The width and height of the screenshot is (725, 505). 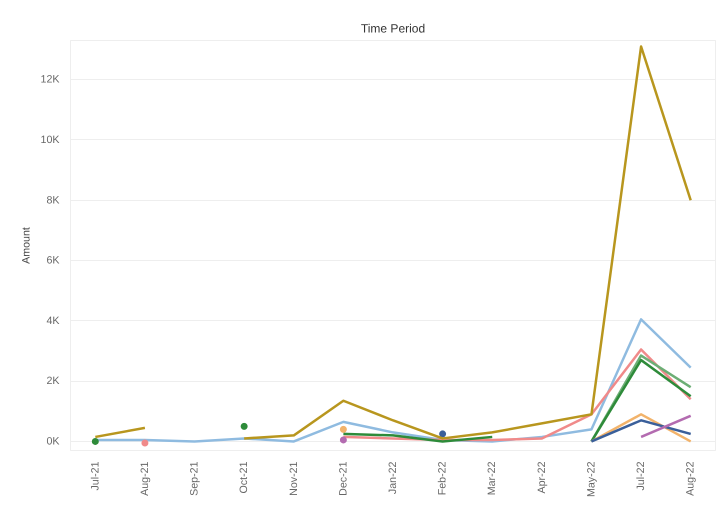 I want to click on y-tick-label: 2K, so click(x=53, y=381).